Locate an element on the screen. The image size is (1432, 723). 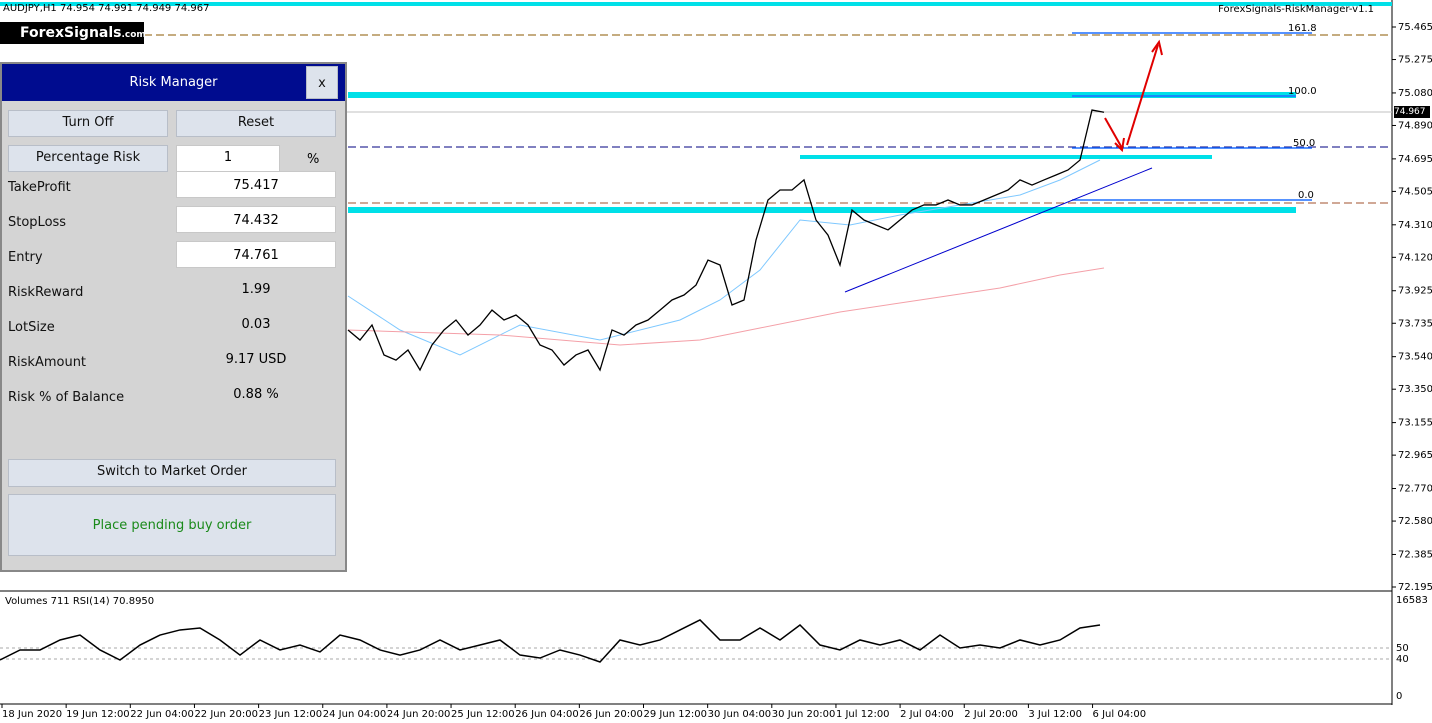
row-value: 74.761 is located at coordinates (256, 254).